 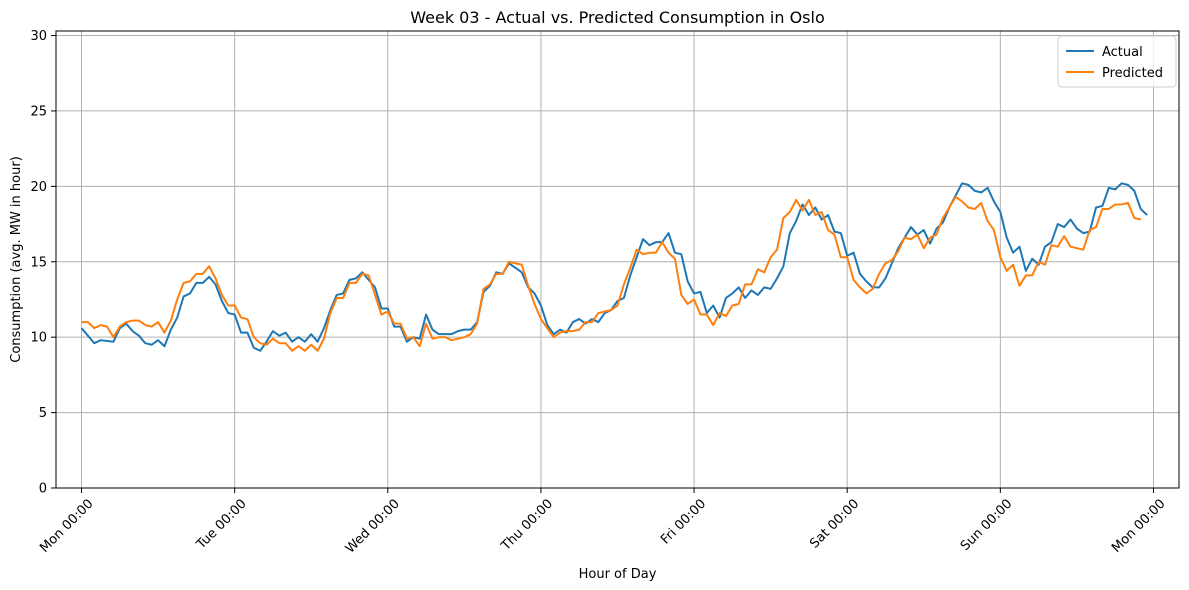 What do you see at coordinates (1132, 73) in the screenshot?
I see `legend-label-predicted: Predicted` at bounding box center [1132, 73].